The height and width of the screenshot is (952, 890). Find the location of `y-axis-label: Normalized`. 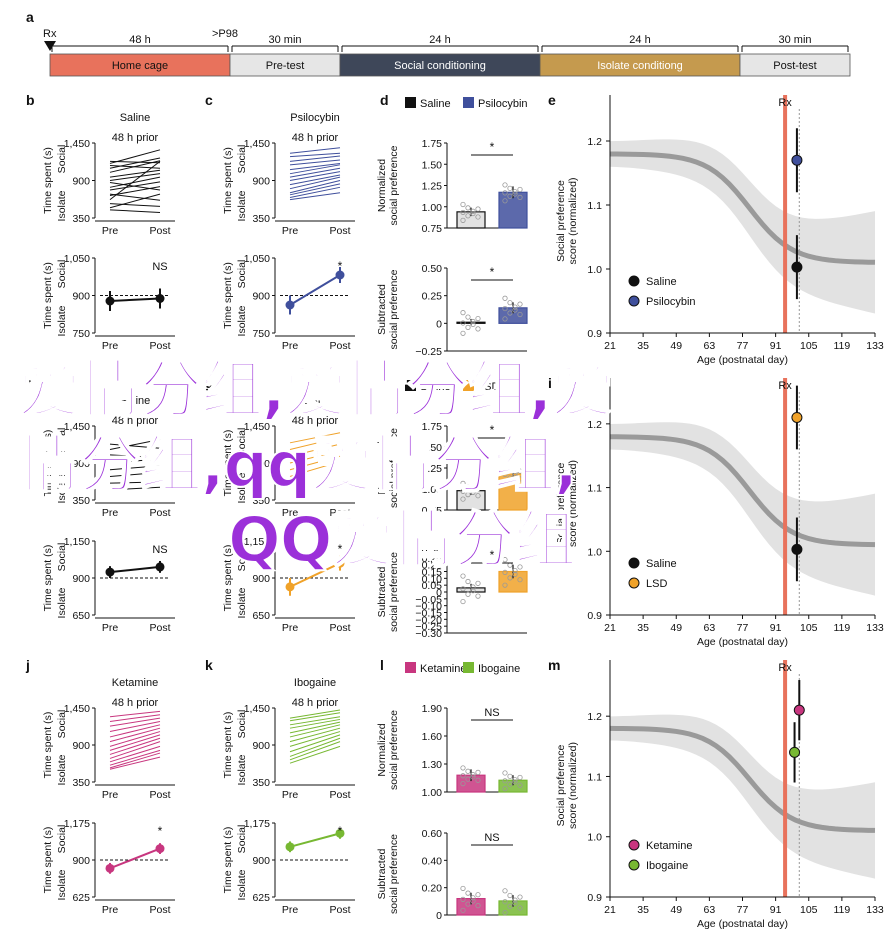

y-axis-label: Normalized is located at coordinates (382, 185).